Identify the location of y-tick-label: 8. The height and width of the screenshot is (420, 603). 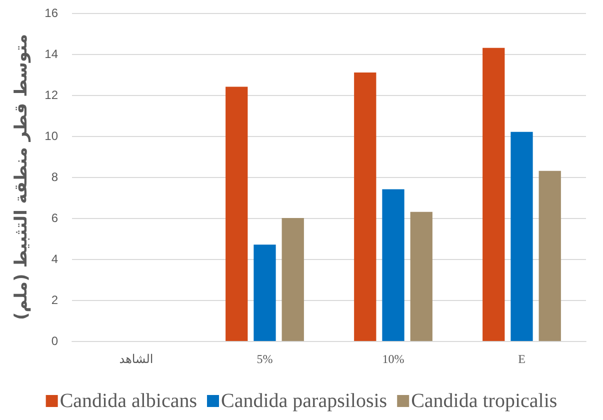
(54, 177).